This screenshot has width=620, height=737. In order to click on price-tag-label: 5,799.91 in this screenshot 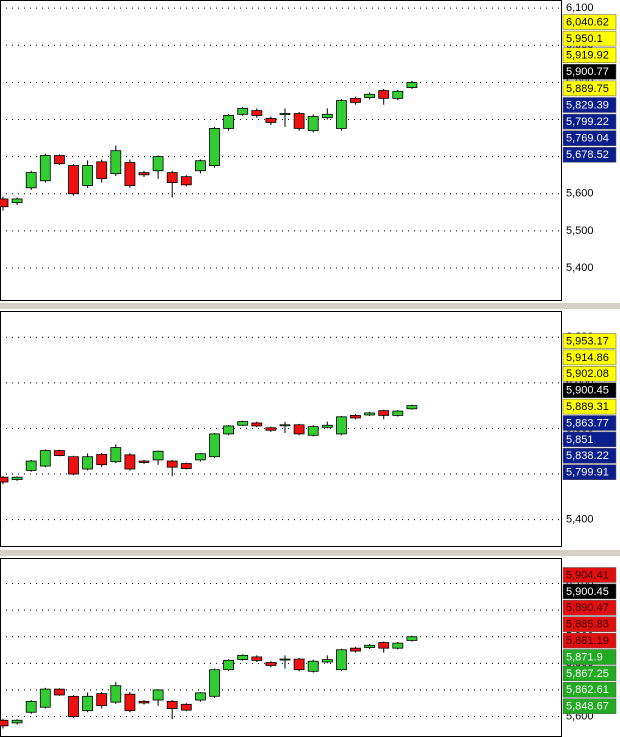, I will do `click(587, 473)`.